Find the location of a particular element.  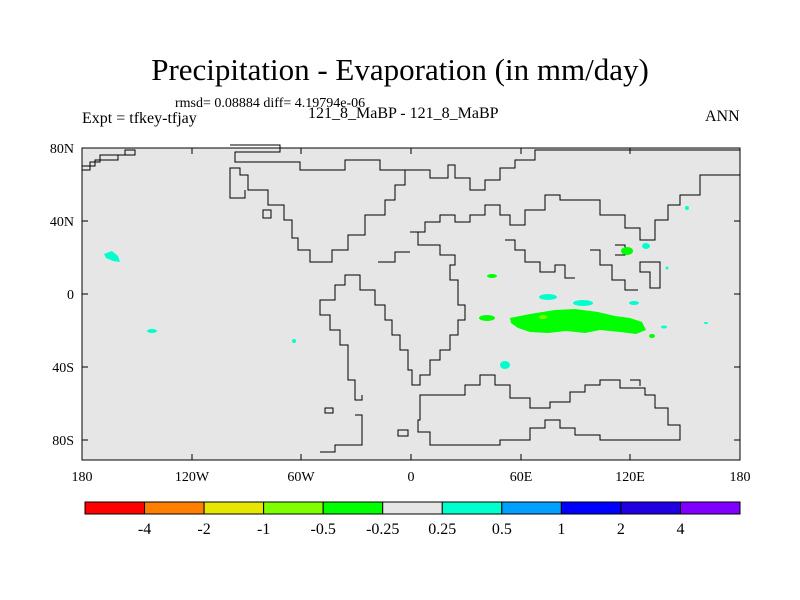

colorbar-label: -0.5 is located at coordinates (323, 529).